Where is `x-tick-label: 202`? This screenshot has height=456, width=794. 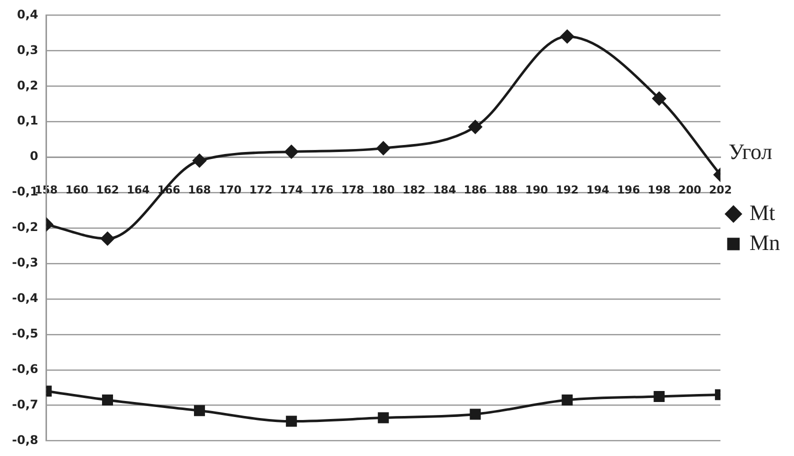
x-tick-label: 202 is located at coordinates (720, 190).